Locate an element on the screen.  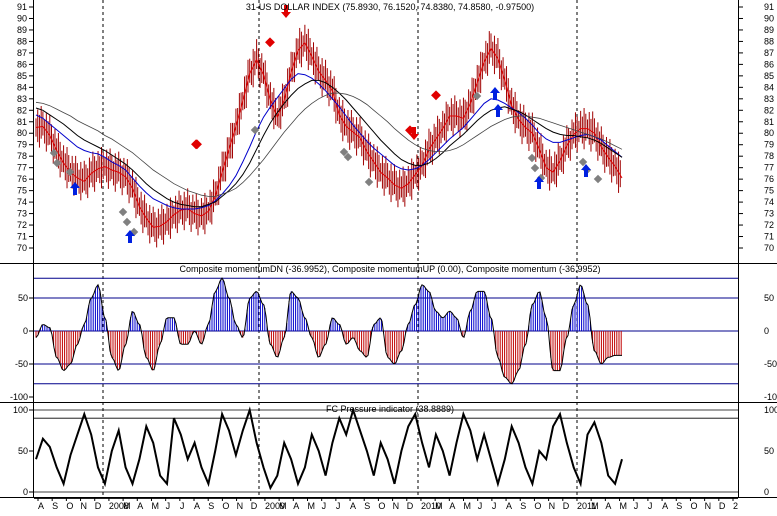
price-tick-label-right: 74 is located at coordinates (769, 202).